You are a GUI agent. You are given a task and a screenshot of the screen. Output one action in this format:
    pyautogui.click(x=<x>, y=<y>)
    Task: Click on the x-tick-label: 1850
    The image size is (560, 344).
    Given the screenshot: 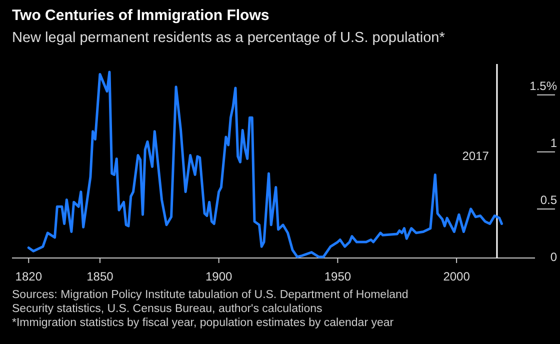 What is the action you would take?
    pyautogui.click(x=100, y=276)
    